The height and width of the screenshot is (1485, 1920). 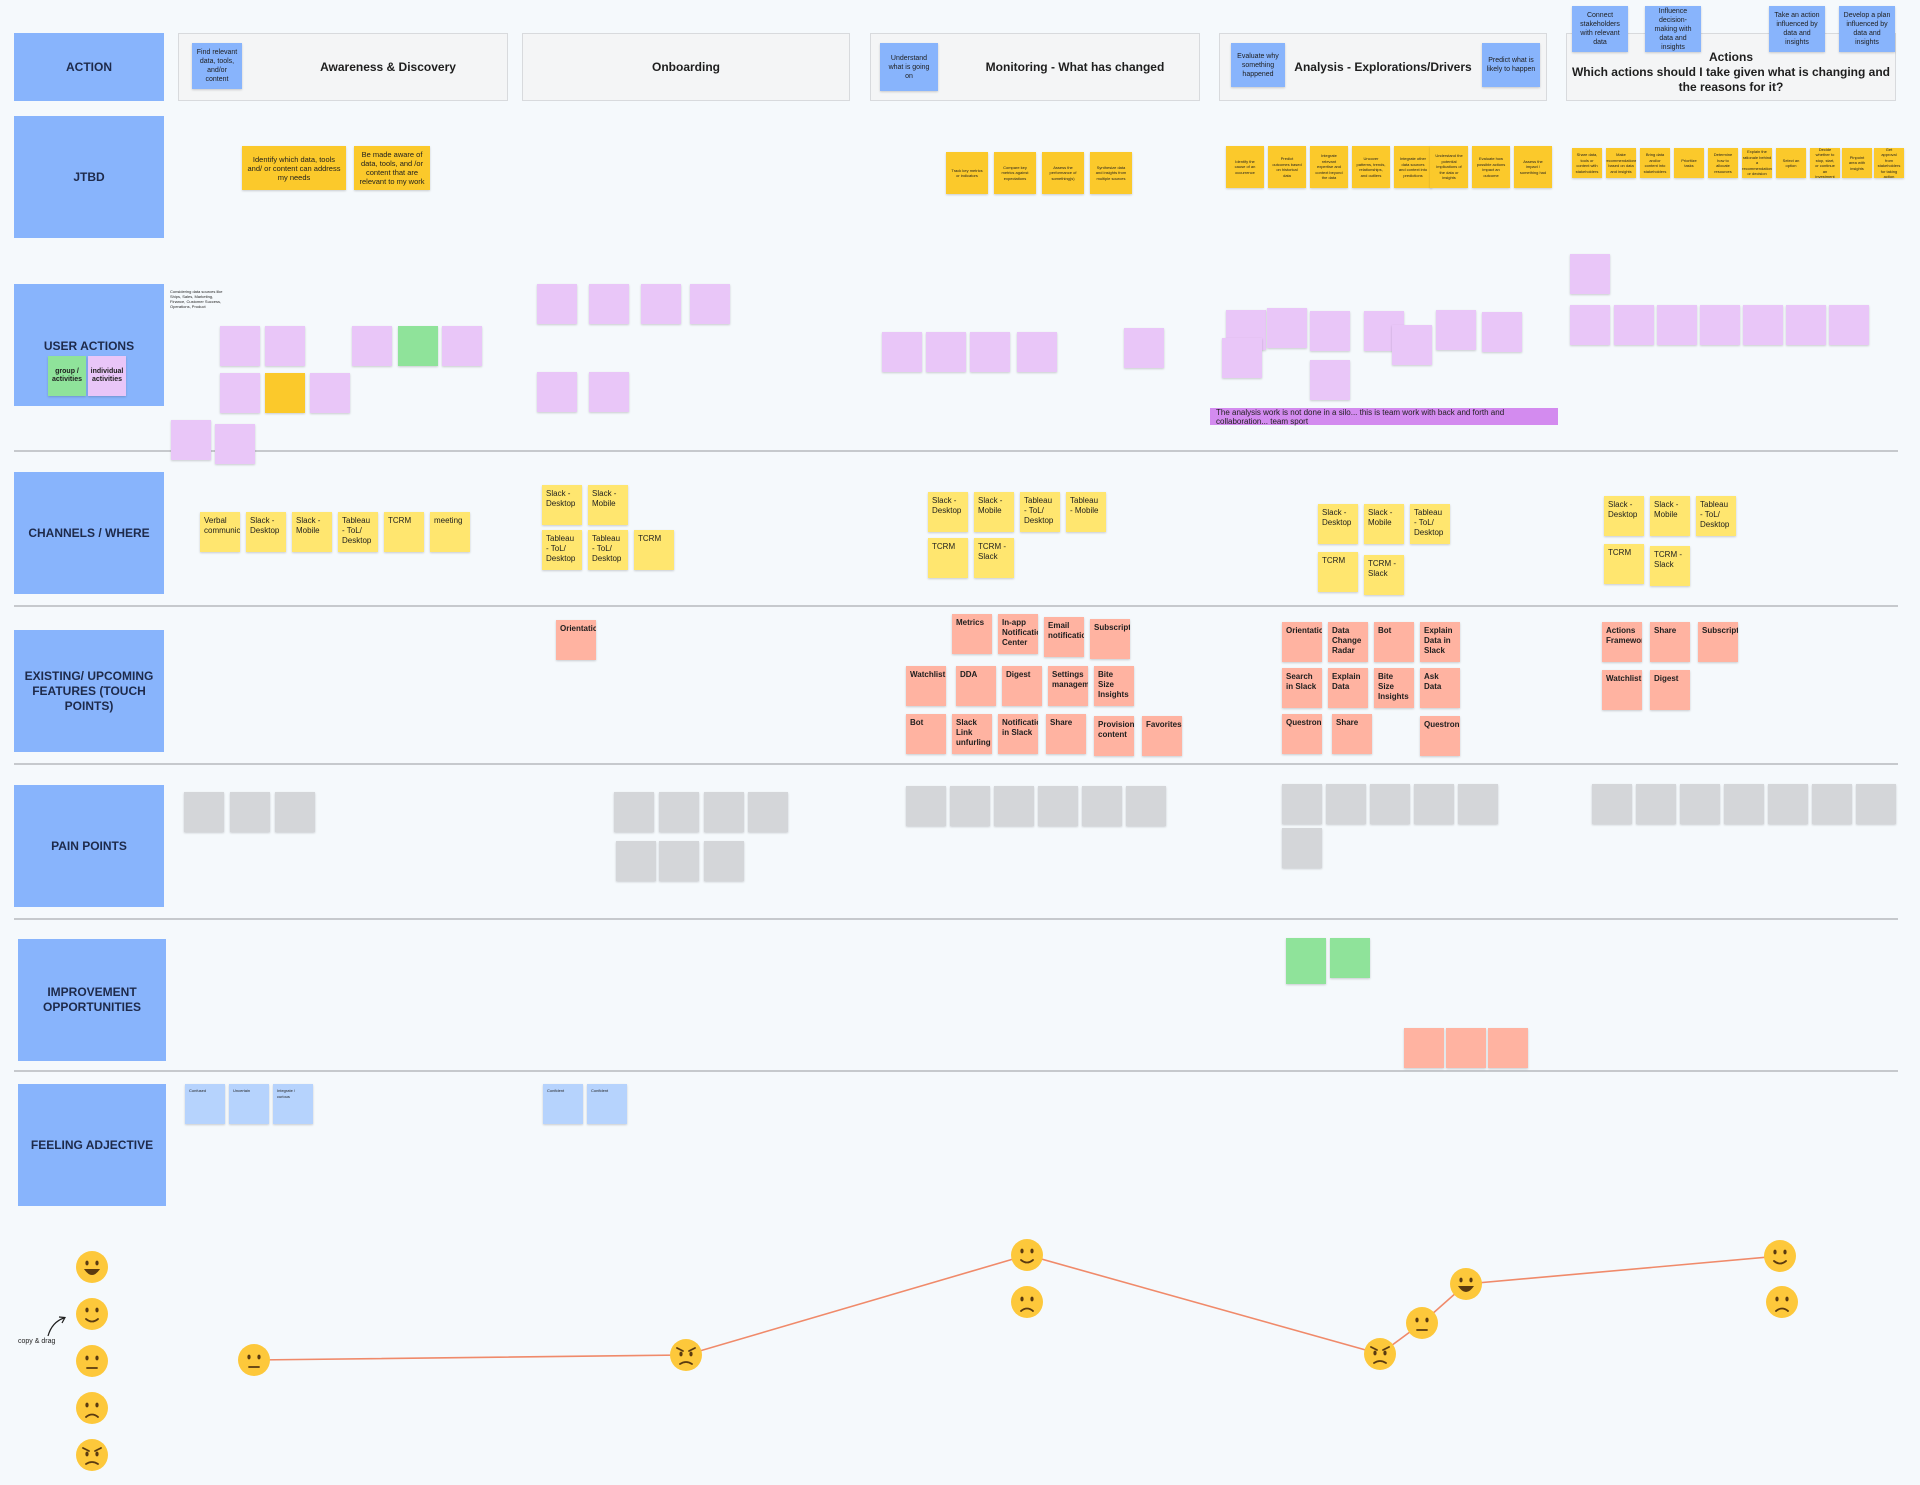 I want to click on jtbd-sticky: Prioritize tasks, so click(x=1689, y=163).